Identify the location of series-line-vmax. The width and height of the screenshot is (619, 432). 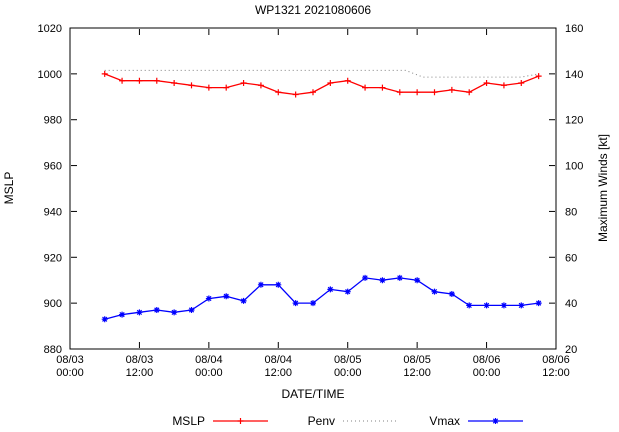
(321, 298).